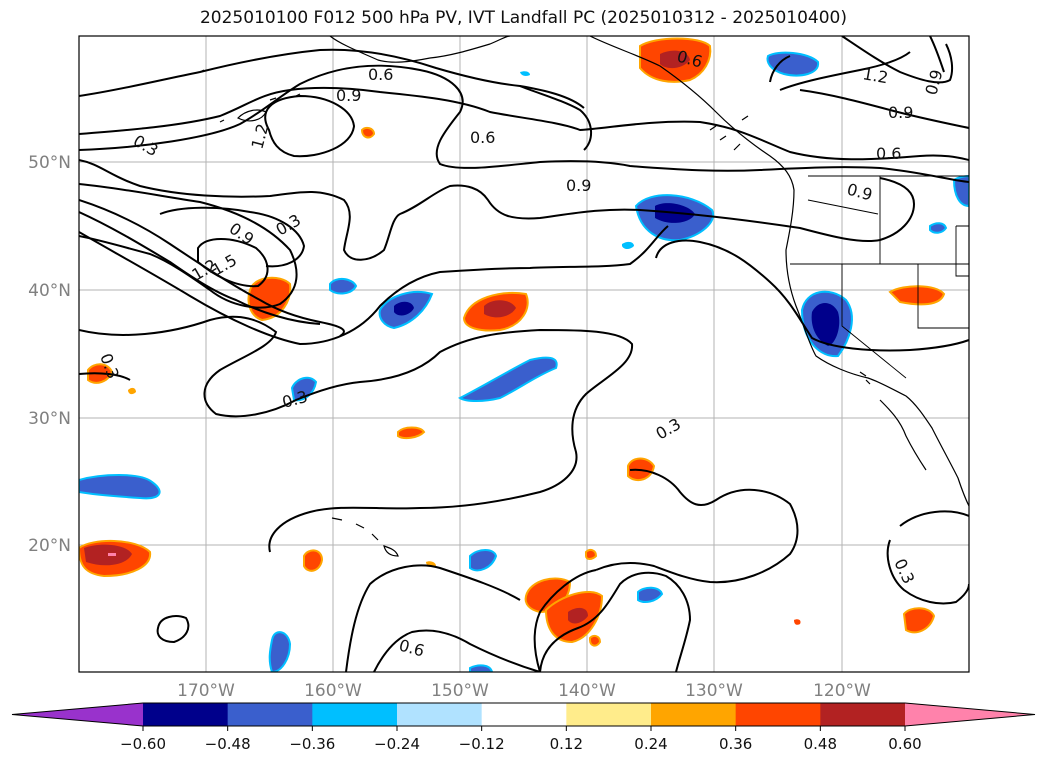 Image resolution: width=1047 pixels, height=765 pixels. I want to click on lon-label-140w: 140°W, so click(587, 691).